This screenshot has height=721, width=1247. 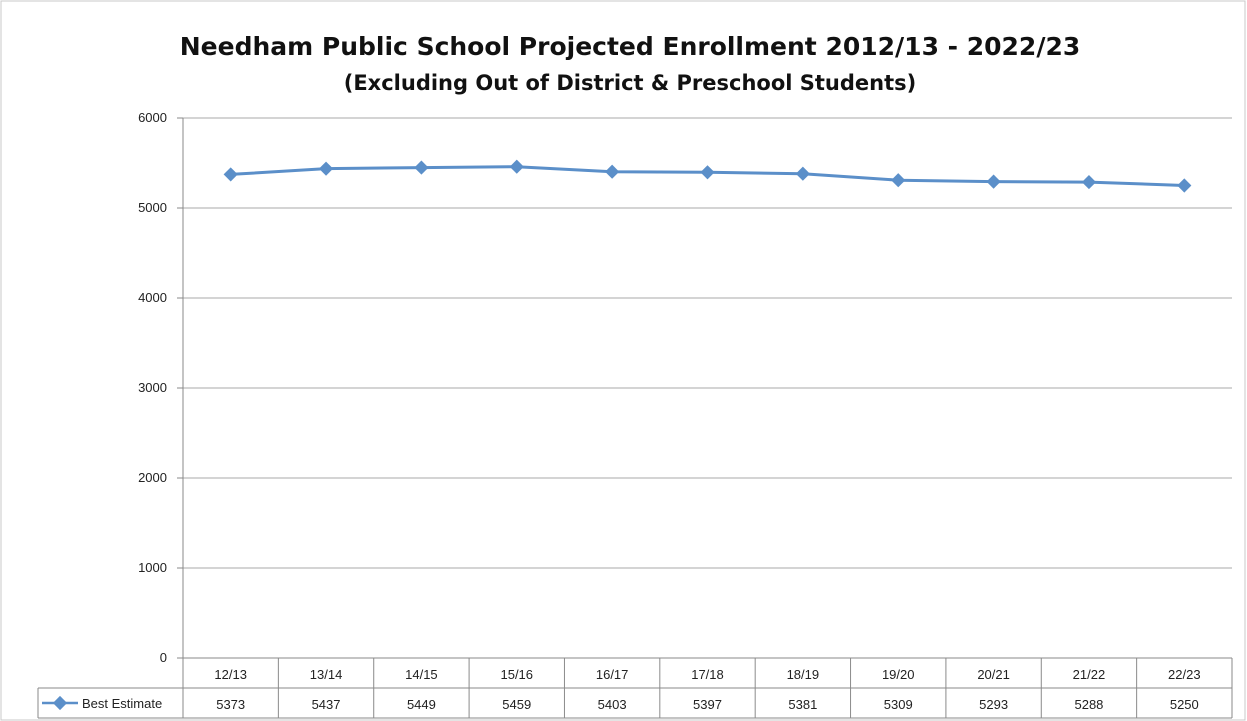 I want to click on table-value-cell: 5437, so click(x=326, y=704).